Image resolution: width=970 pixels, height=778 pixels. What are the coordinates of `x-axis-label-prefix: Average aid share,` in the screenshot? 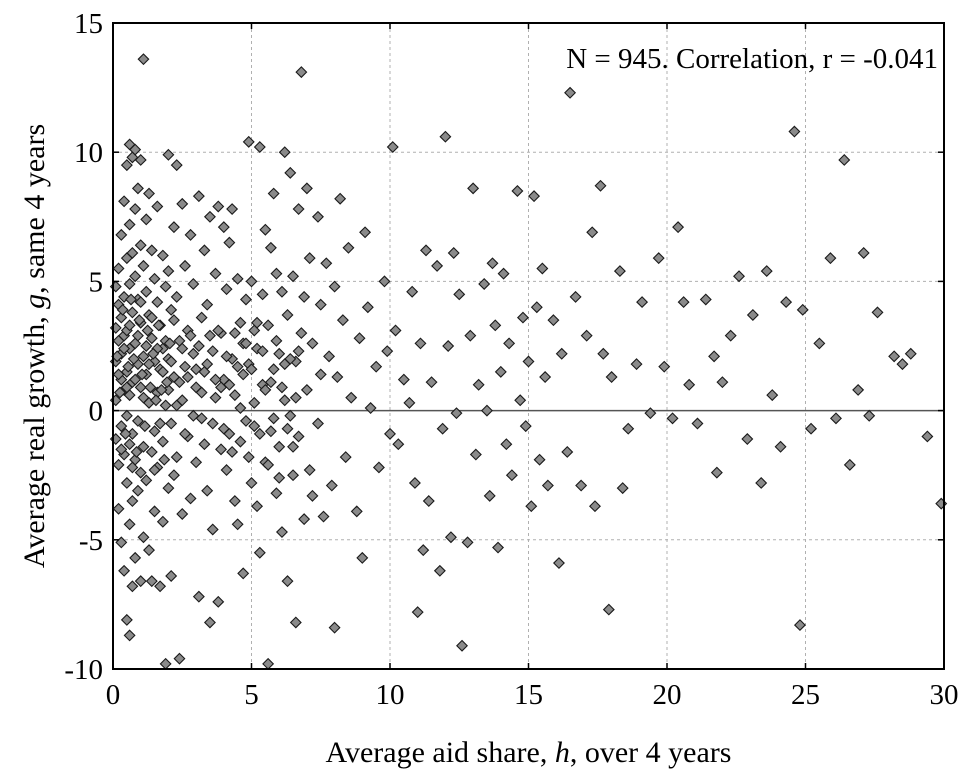 It's located at (440, 752).